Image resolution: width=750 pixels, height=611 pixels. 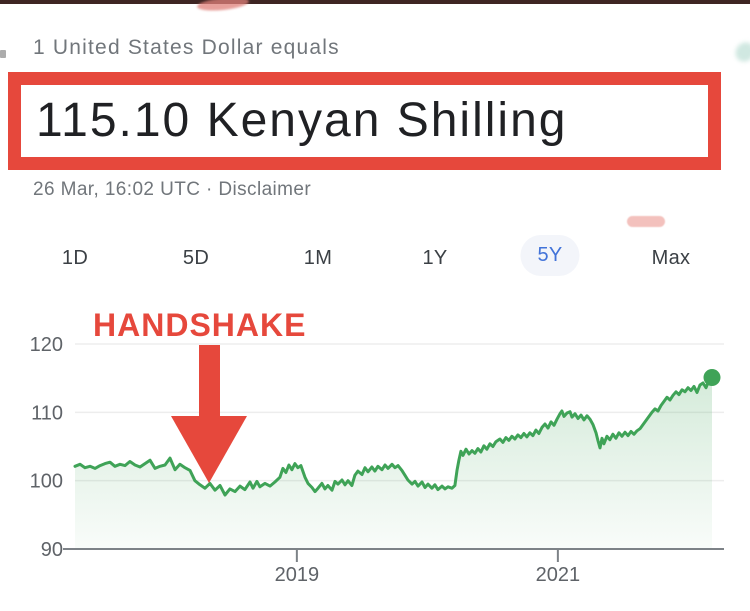 I want to click on edge-mark-artifact, so click(x=3, y=54).